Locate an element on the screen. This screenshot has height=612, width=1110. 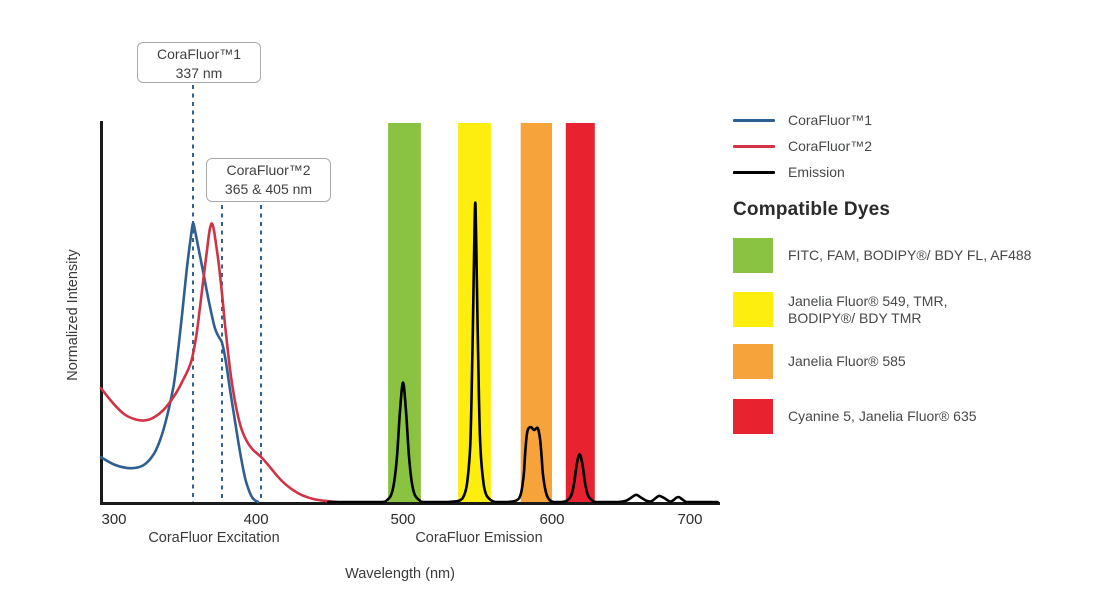
x-tick-label: 700 is located at coordinates (689, 519).